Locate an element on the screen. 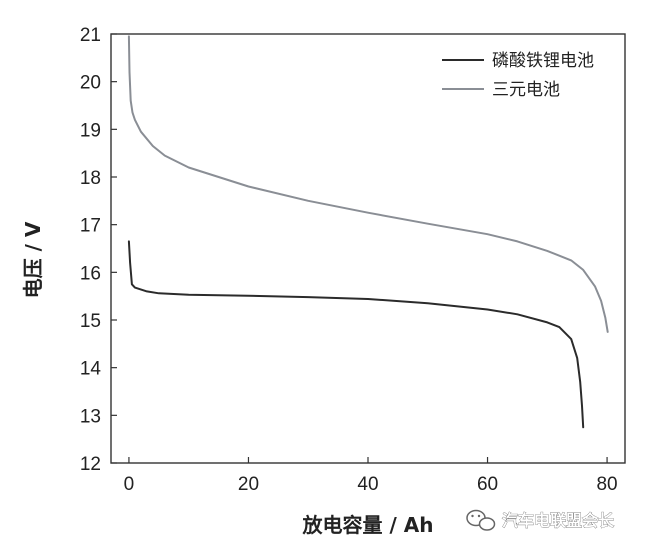  y-tick-label: 19 is located at coordinates (90, 130).